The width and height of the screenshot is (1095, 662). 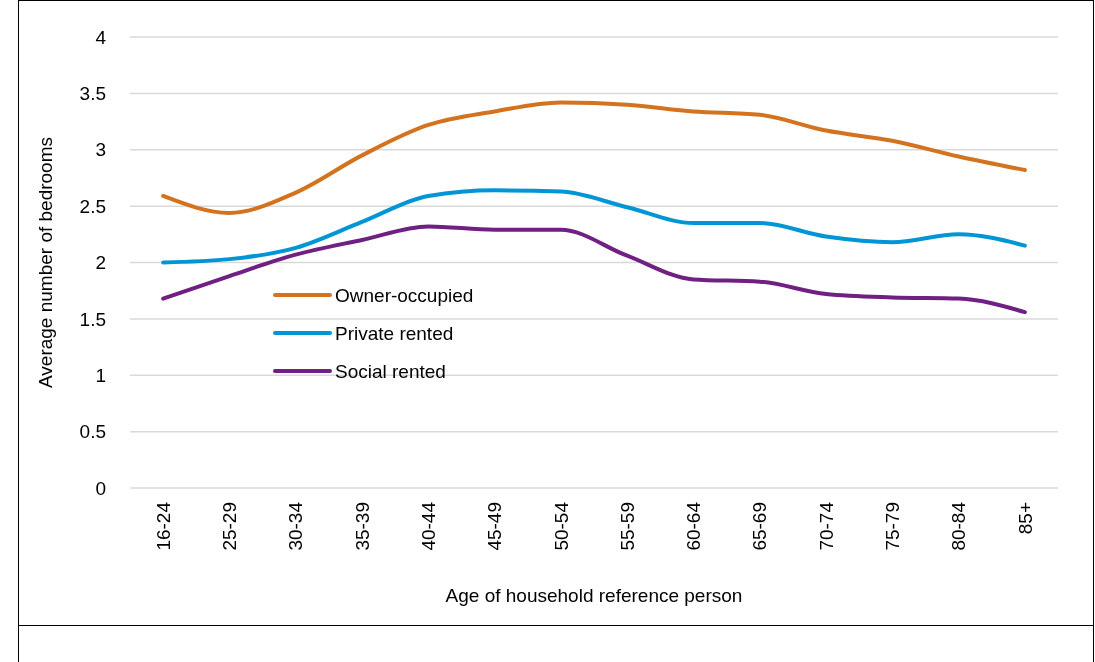 I want to click on x-tick-label: 30-34, so click(x=296, y=526).